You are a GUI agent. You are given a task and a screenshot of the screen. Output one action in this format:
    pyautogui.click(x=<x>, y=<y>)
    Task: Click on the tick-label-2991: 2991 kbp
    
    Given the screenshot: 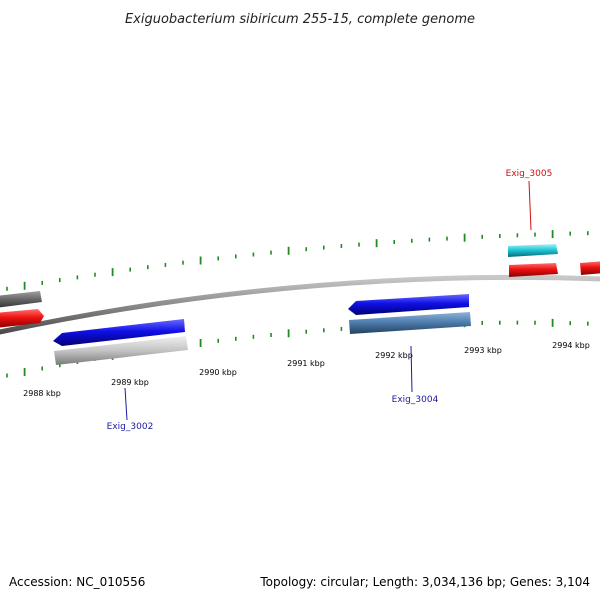 What is the action you would take?
    pyautogui.click(x=306, y=363)
    